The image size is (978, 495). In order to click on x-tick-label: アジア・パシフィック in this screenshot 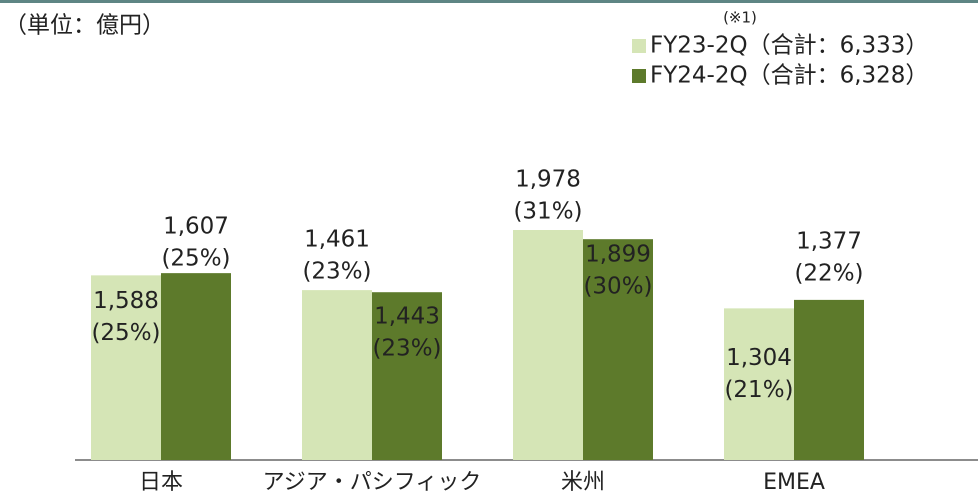, I will do `click(372, 482)`.